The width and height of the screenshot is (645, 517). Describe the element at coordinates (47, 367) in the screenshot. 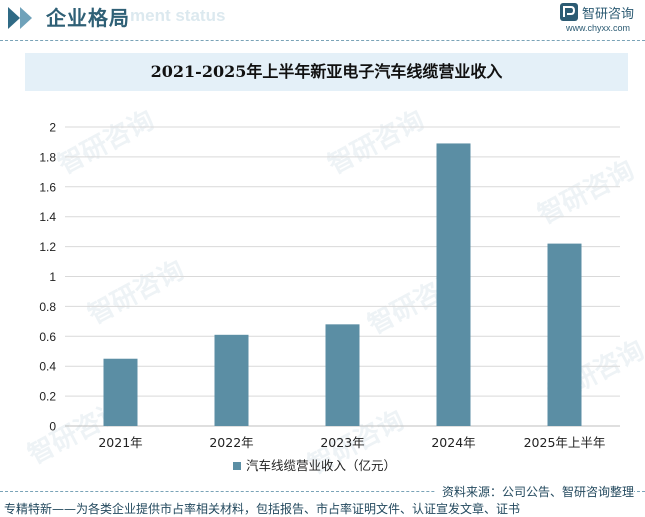

I see `y-tick-label: 0.4` at that location.